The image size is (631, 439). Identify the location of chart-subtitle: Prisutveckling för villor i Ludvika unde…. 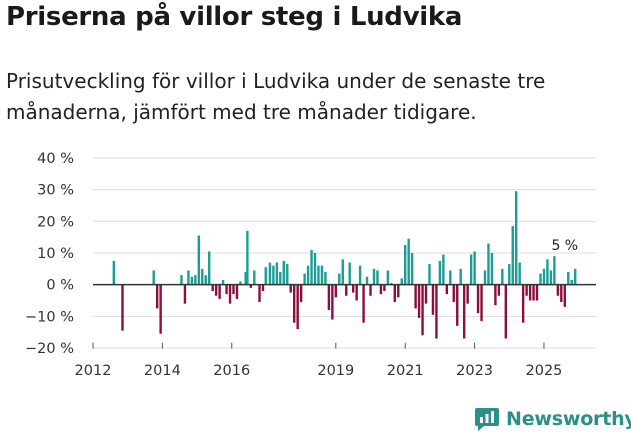
(276, 96).